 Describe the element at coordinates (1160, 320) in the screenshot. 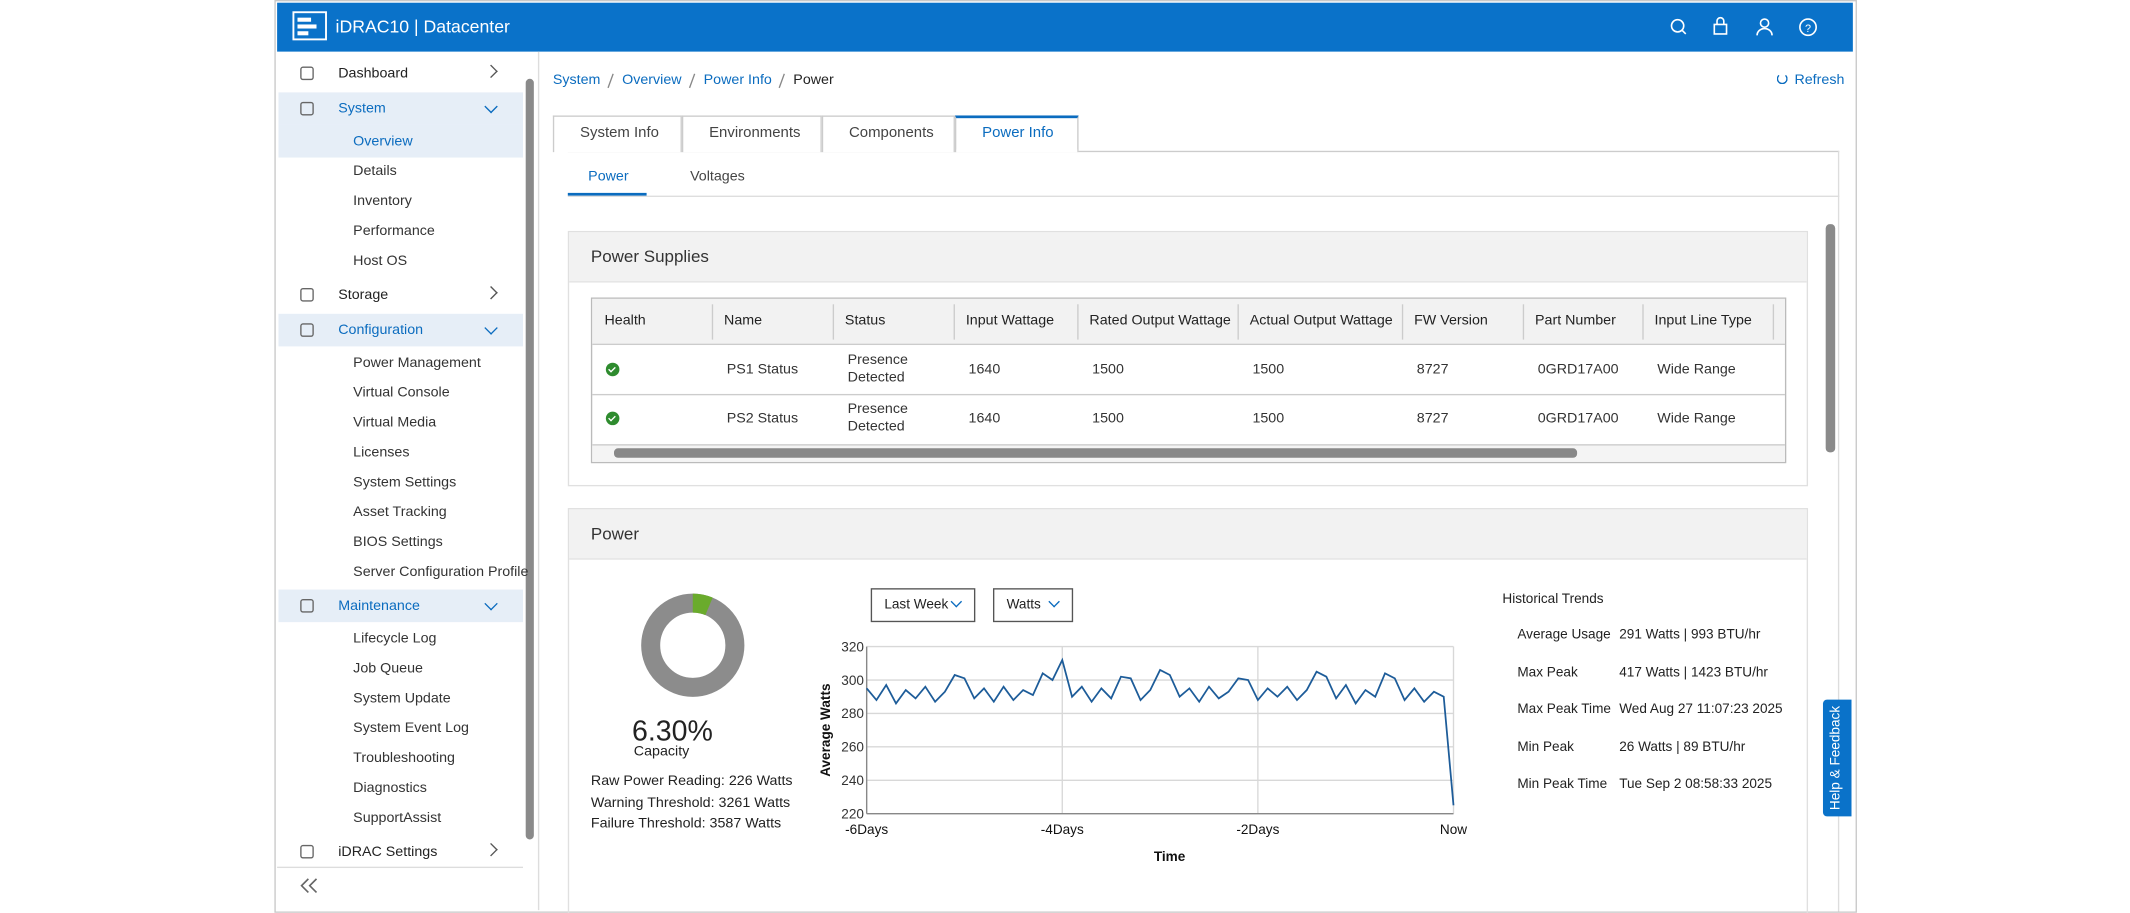

I see `table-header: Rated Output Wattage` at that location.